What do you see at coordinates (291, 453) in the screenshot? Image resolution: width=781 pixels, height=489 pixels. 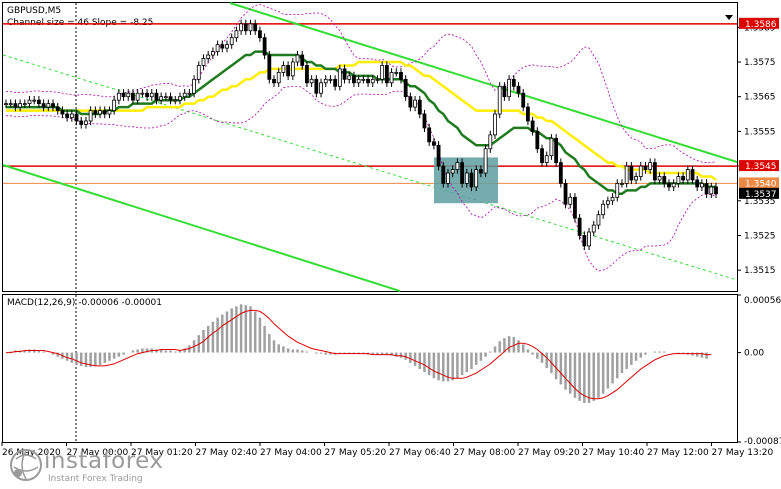 I see `x-tick-label: 27 May 04:00` at bounding box center [291, 453].